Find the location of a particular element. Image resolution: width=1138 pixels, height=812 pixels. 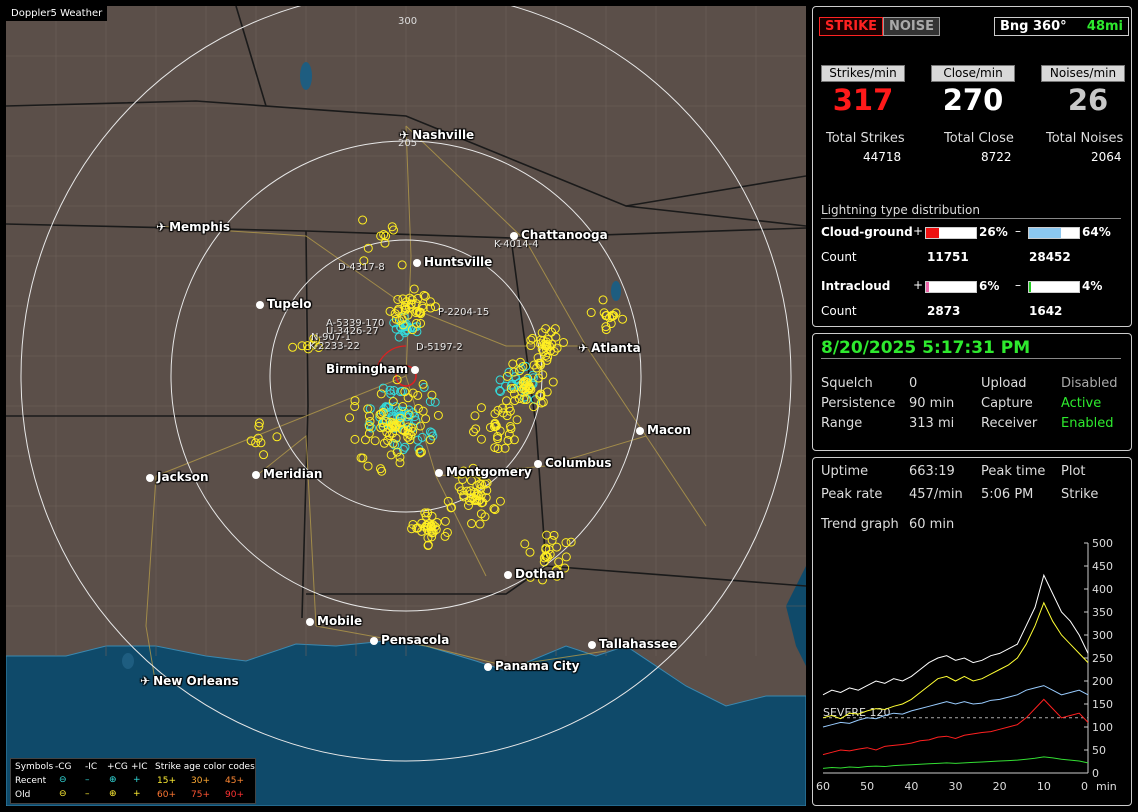

storm-tag: N-907-1 is located at coordinates (331, 337).